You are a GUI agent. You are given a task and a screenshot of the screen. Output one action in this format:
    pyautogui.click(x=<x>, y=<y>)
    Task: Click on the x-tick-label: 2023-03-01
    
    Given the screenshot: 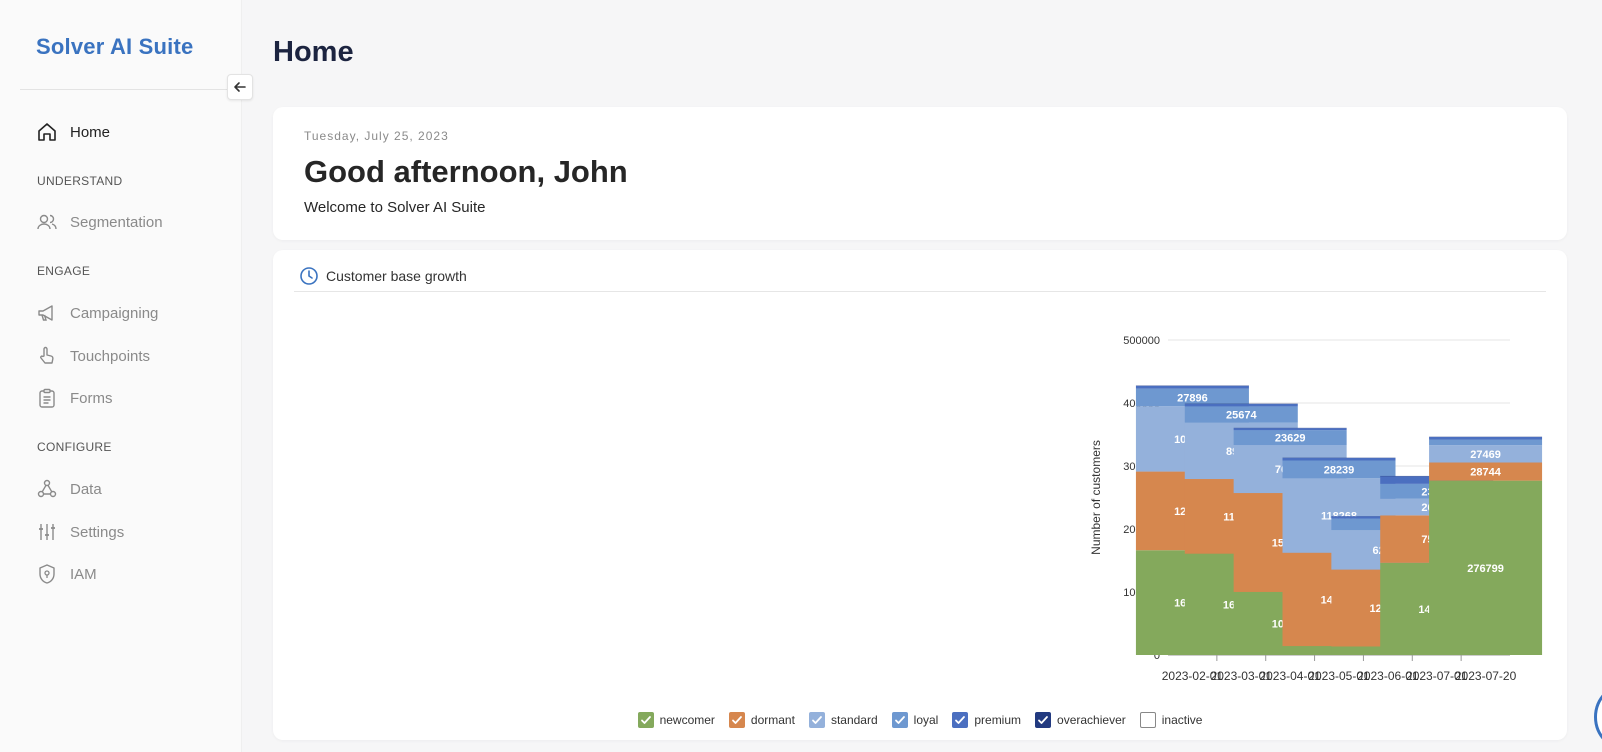 What is the action you would take?
    pyautogui.click(x=1242, y=676)
    